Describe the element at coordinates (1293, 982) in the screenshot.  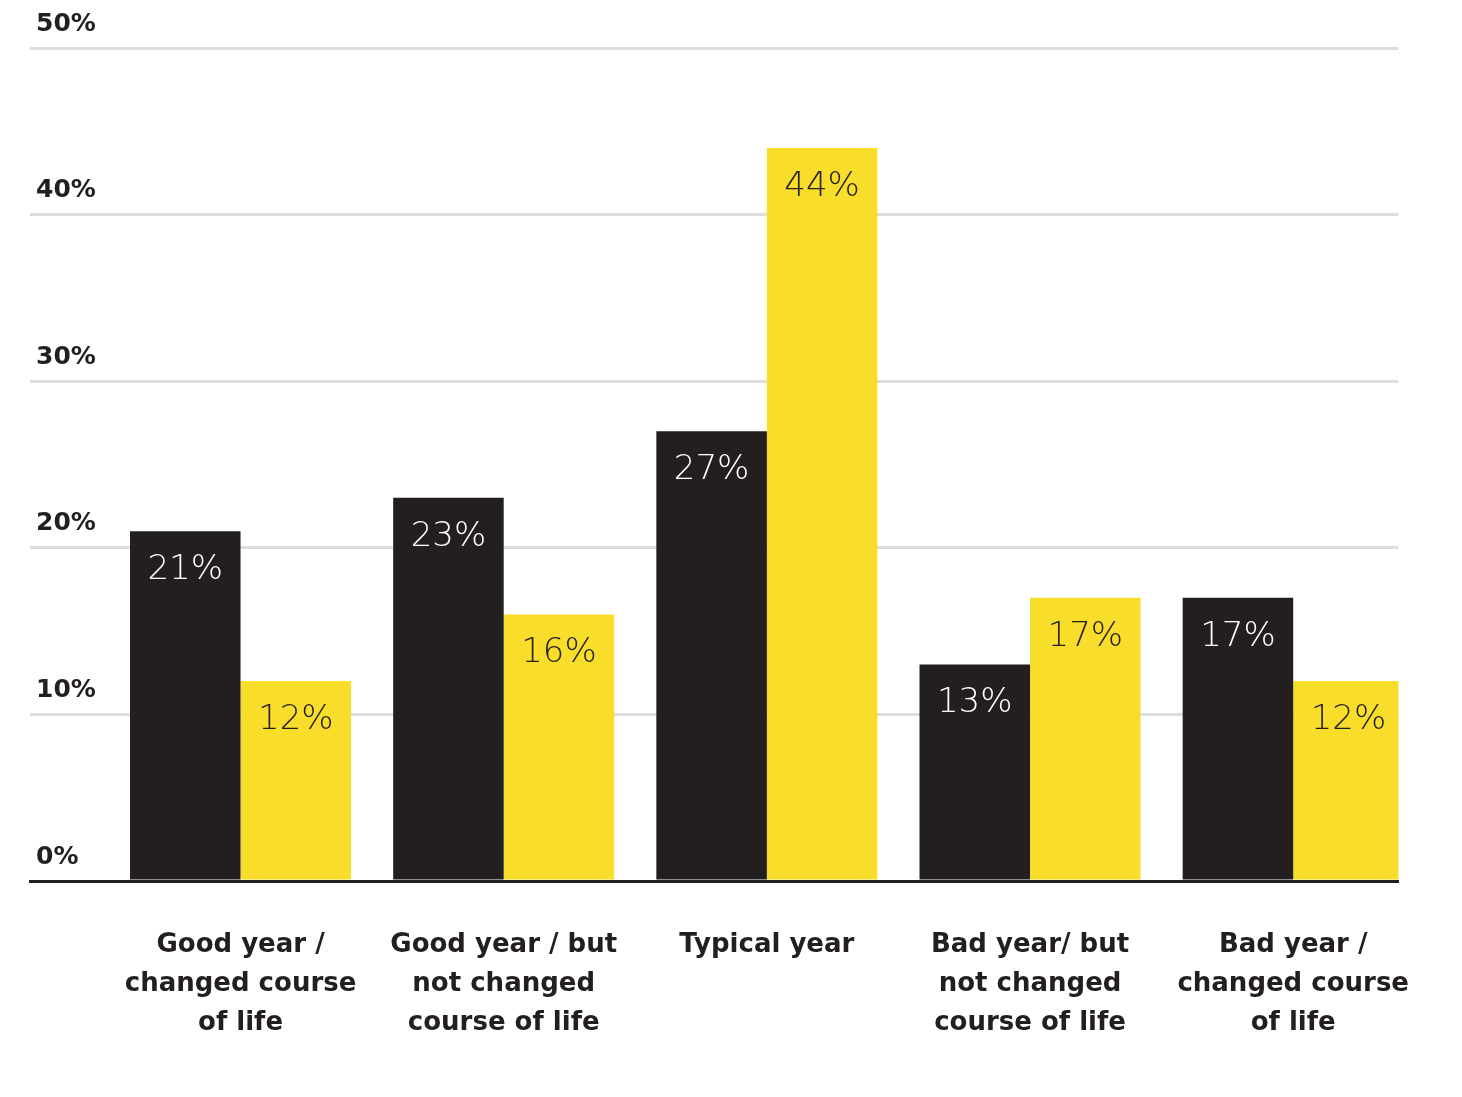
I see `x-tick-label: Bad year / changed course of life` at that location.